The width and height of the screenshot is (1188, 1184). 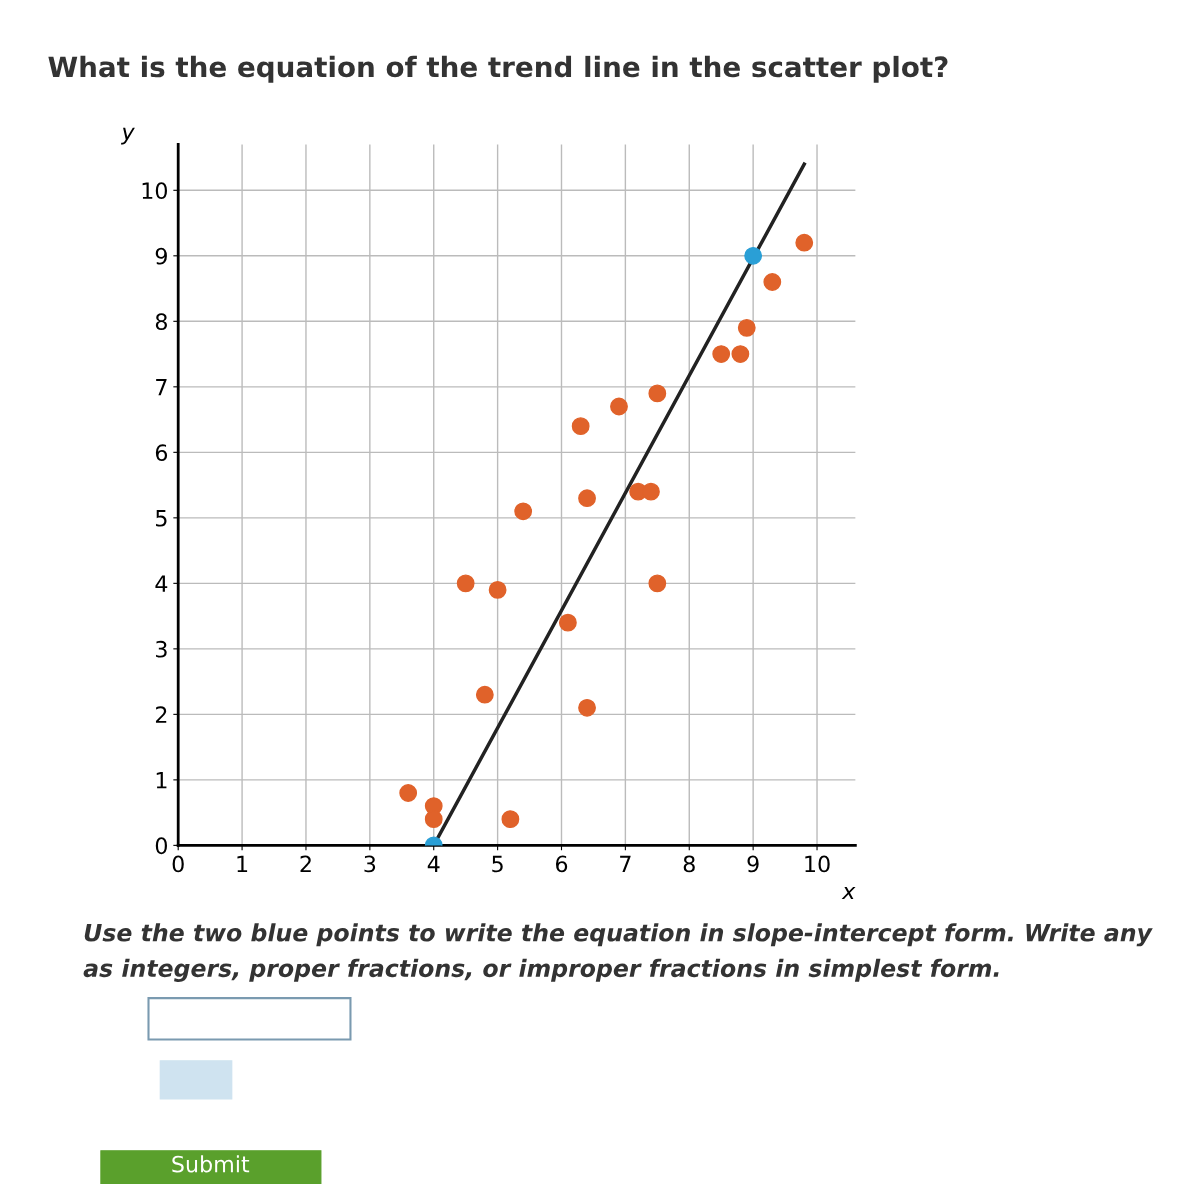 What do you see at coordinates (625, 863) in the screenshot?
I see `x-tick-label: 7` at bounding box center [625, 863].